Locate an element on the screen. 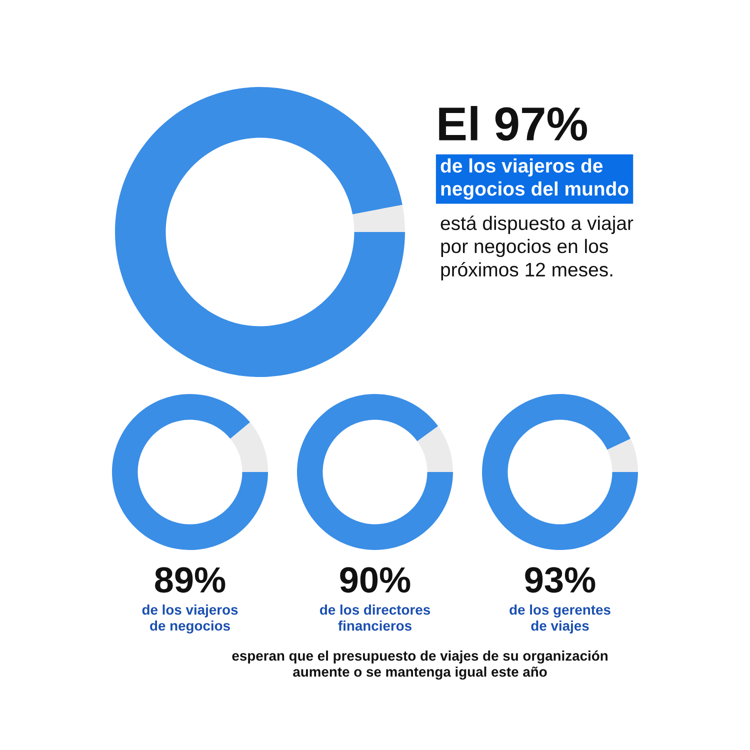 Image resolution: width=750 pixels, height=750 pixels. data-label: El 97% is located at coordinates (513, 123).